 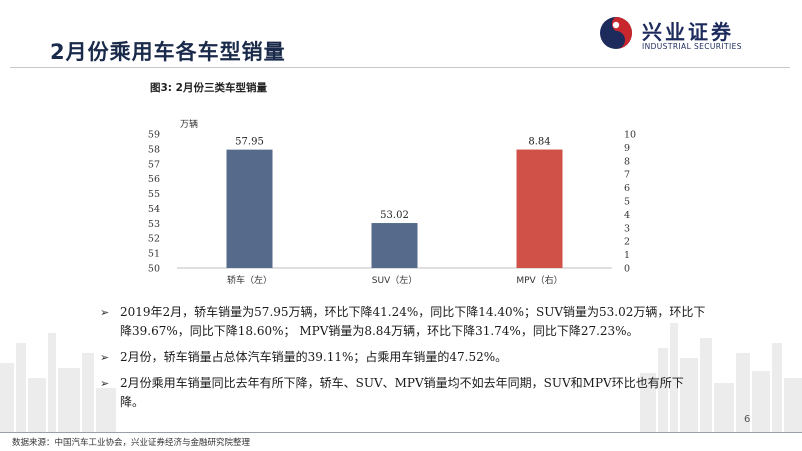 I want to click on right-axis-tick-label: 7, so click(x=627, y=175).